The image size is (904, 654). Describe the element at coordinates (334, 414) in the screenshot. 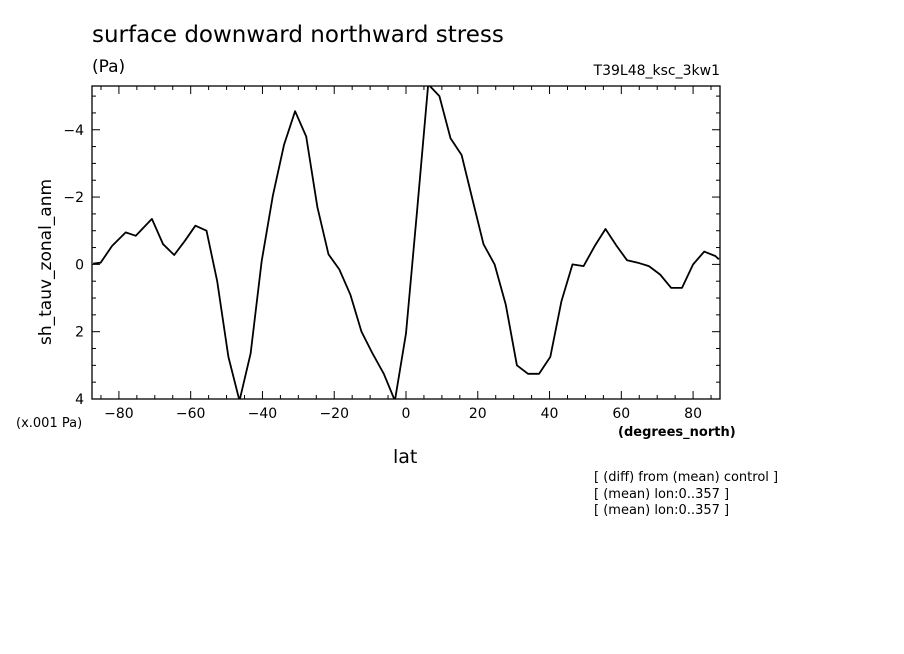

I see `x-tick-label: −20` at that location.